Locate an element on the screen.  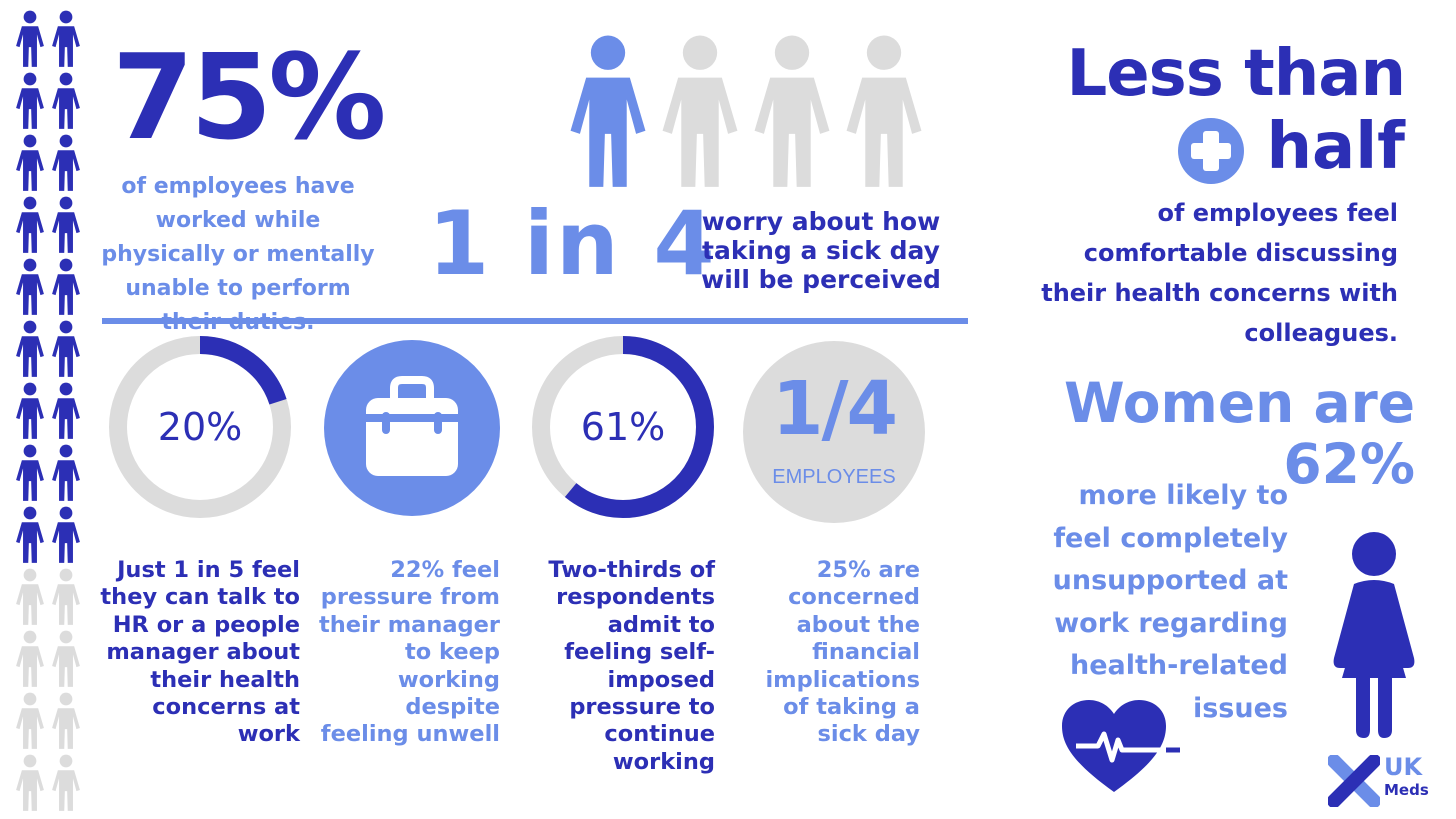
half-heading: half is located at coordinates (1335, 147).